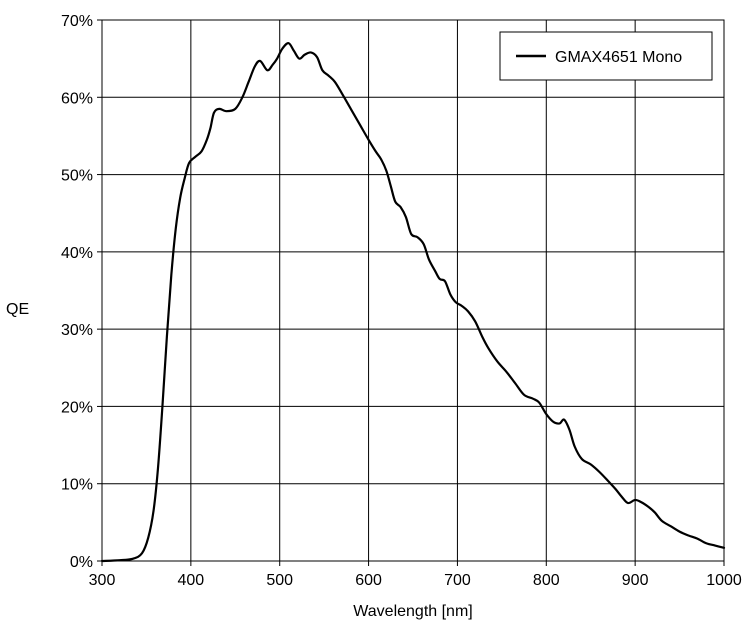  I want to click on y-axis-ticks: 0% 10% 20% 30% 40% 50% 60% 70%, so click(81, 292).